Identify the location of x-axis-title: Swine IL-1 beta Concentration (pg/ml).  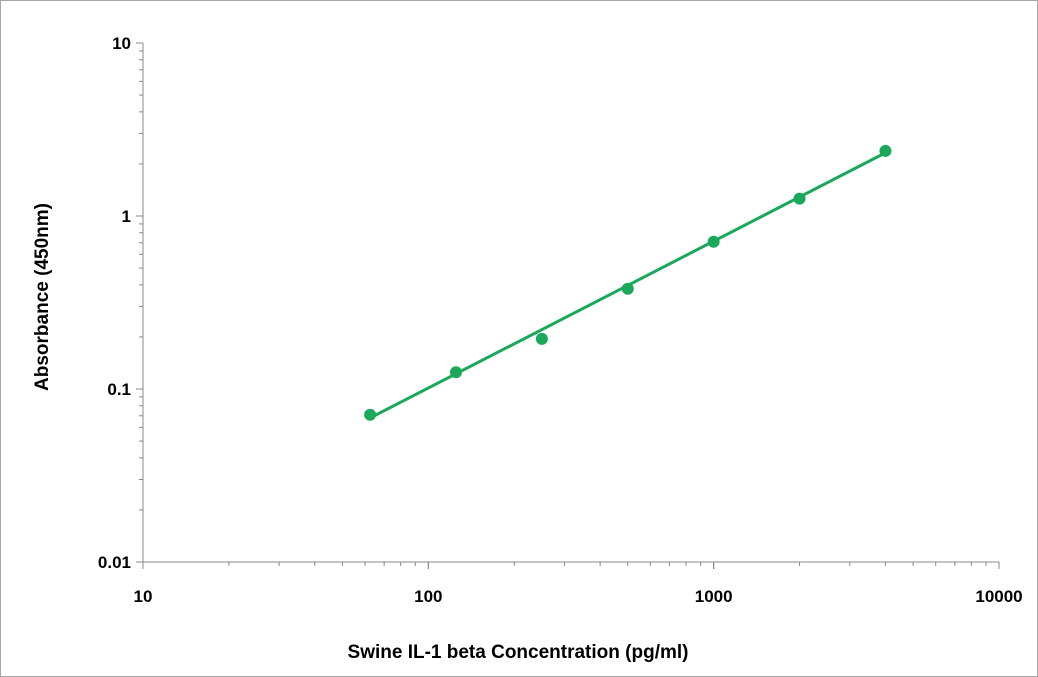
(518, 652).